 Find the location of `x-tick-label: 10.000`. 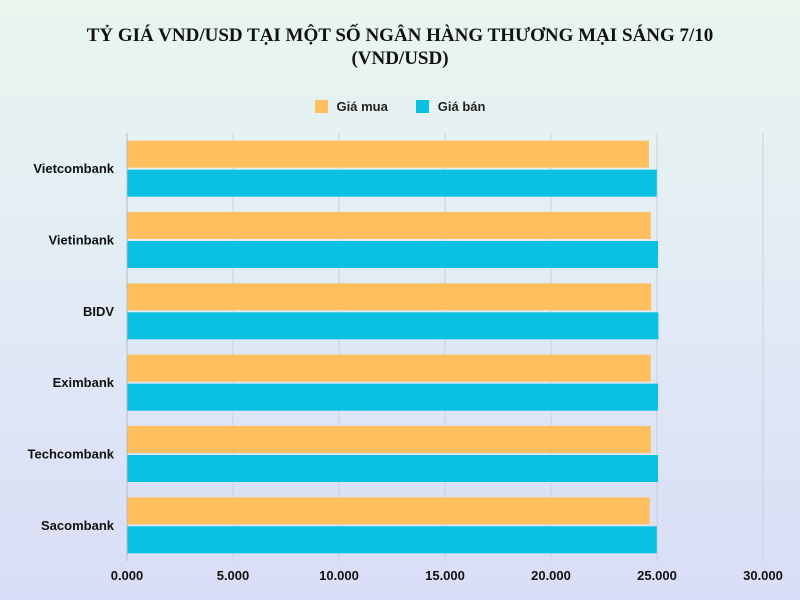

x-tick-label: 10.000 is located at coordinates (339, 575).